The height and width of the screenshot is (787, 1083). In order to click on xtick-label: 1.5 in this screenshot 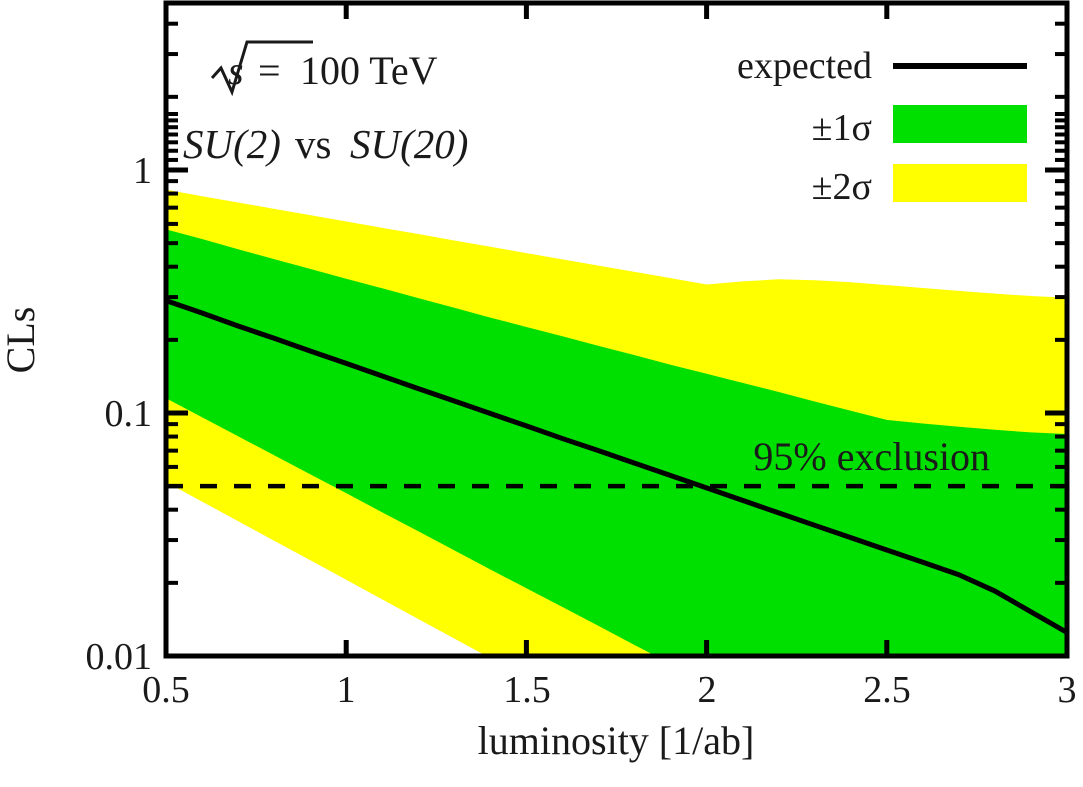, I will do `click(527, 690)`.